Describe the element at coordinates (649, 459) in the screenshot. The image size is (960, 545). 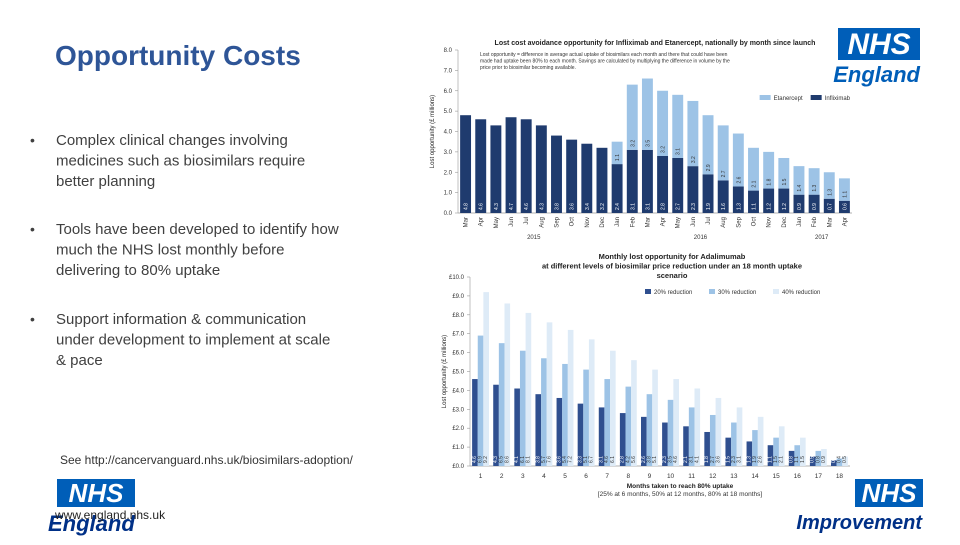
I see `data-label: 3.8` at that location.